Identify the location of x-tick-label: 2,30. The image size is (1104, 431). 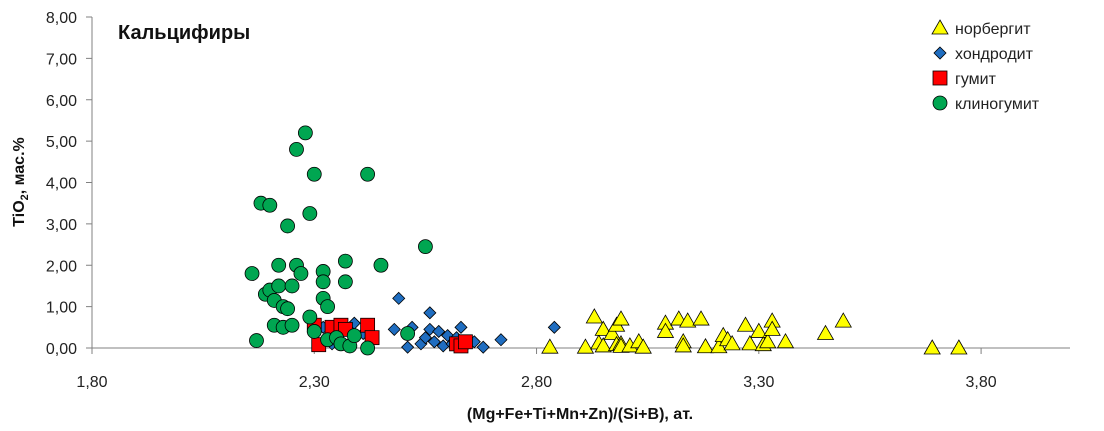
(314, 382).